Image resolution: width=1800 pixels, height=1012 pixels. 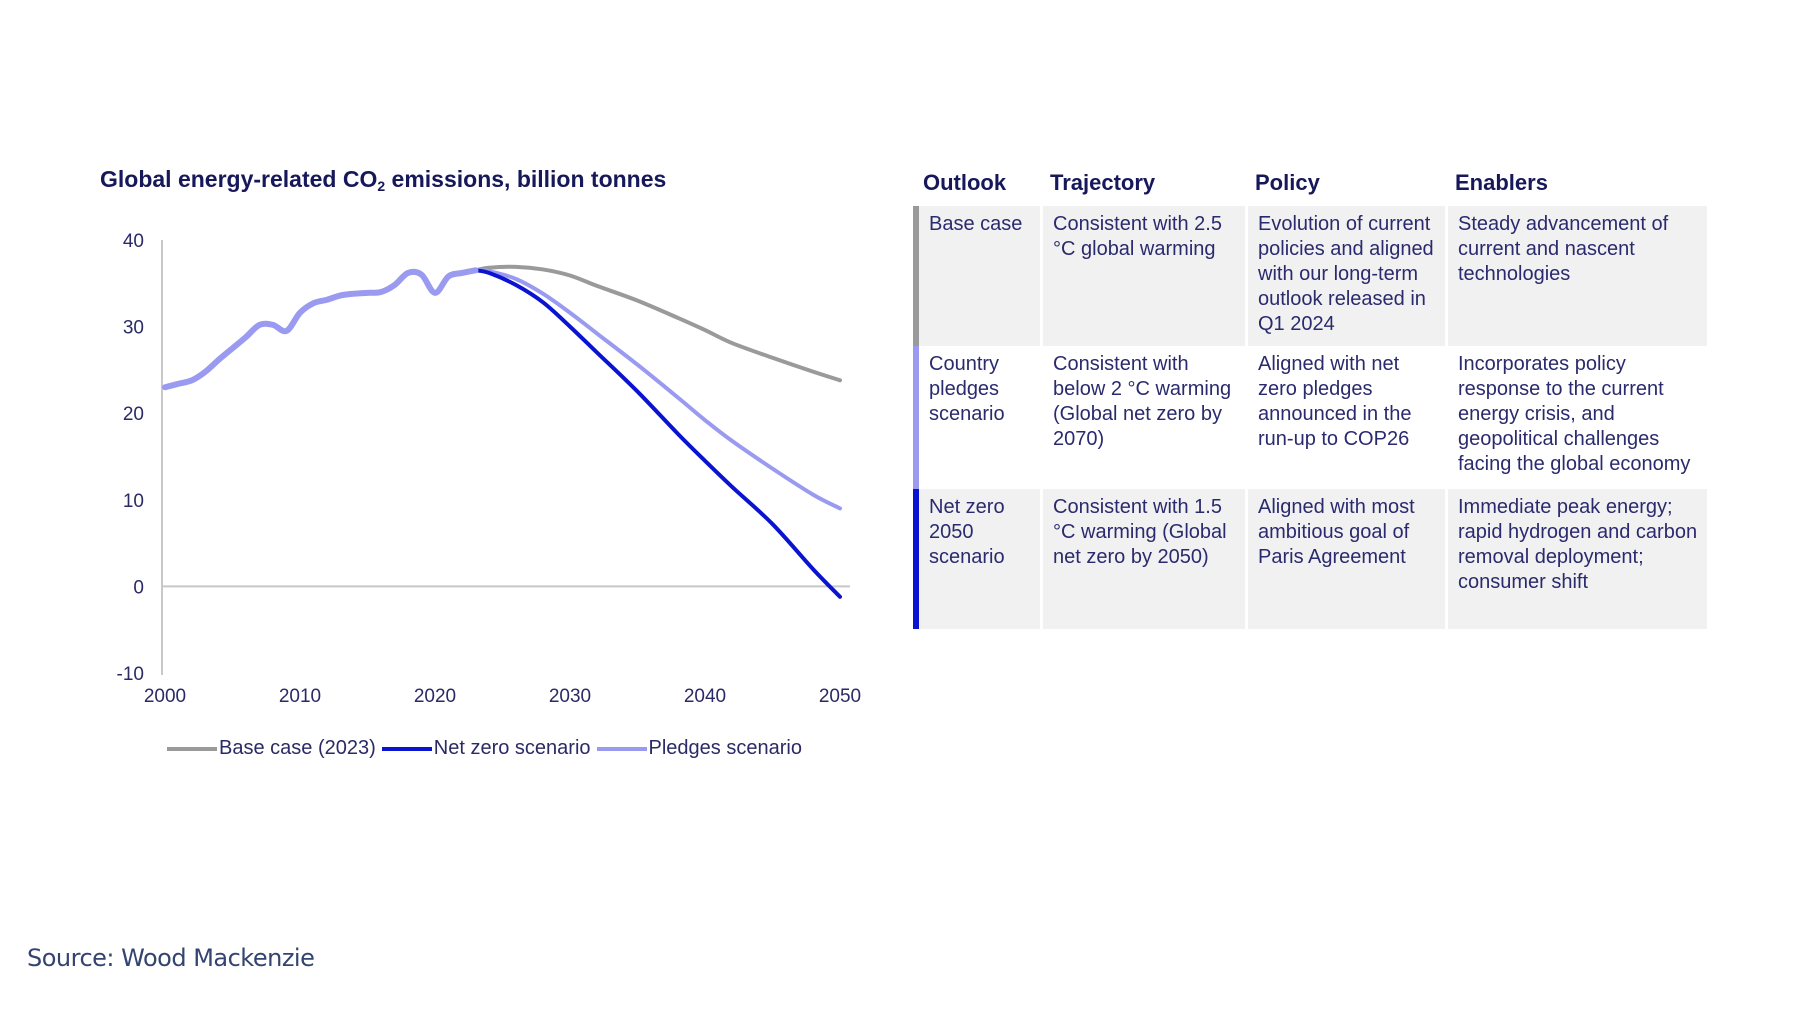 What do you see at coordinates (130, 674) in the screenshot?
I see `y-tick-label: -10` at bounding box center [130, 674].